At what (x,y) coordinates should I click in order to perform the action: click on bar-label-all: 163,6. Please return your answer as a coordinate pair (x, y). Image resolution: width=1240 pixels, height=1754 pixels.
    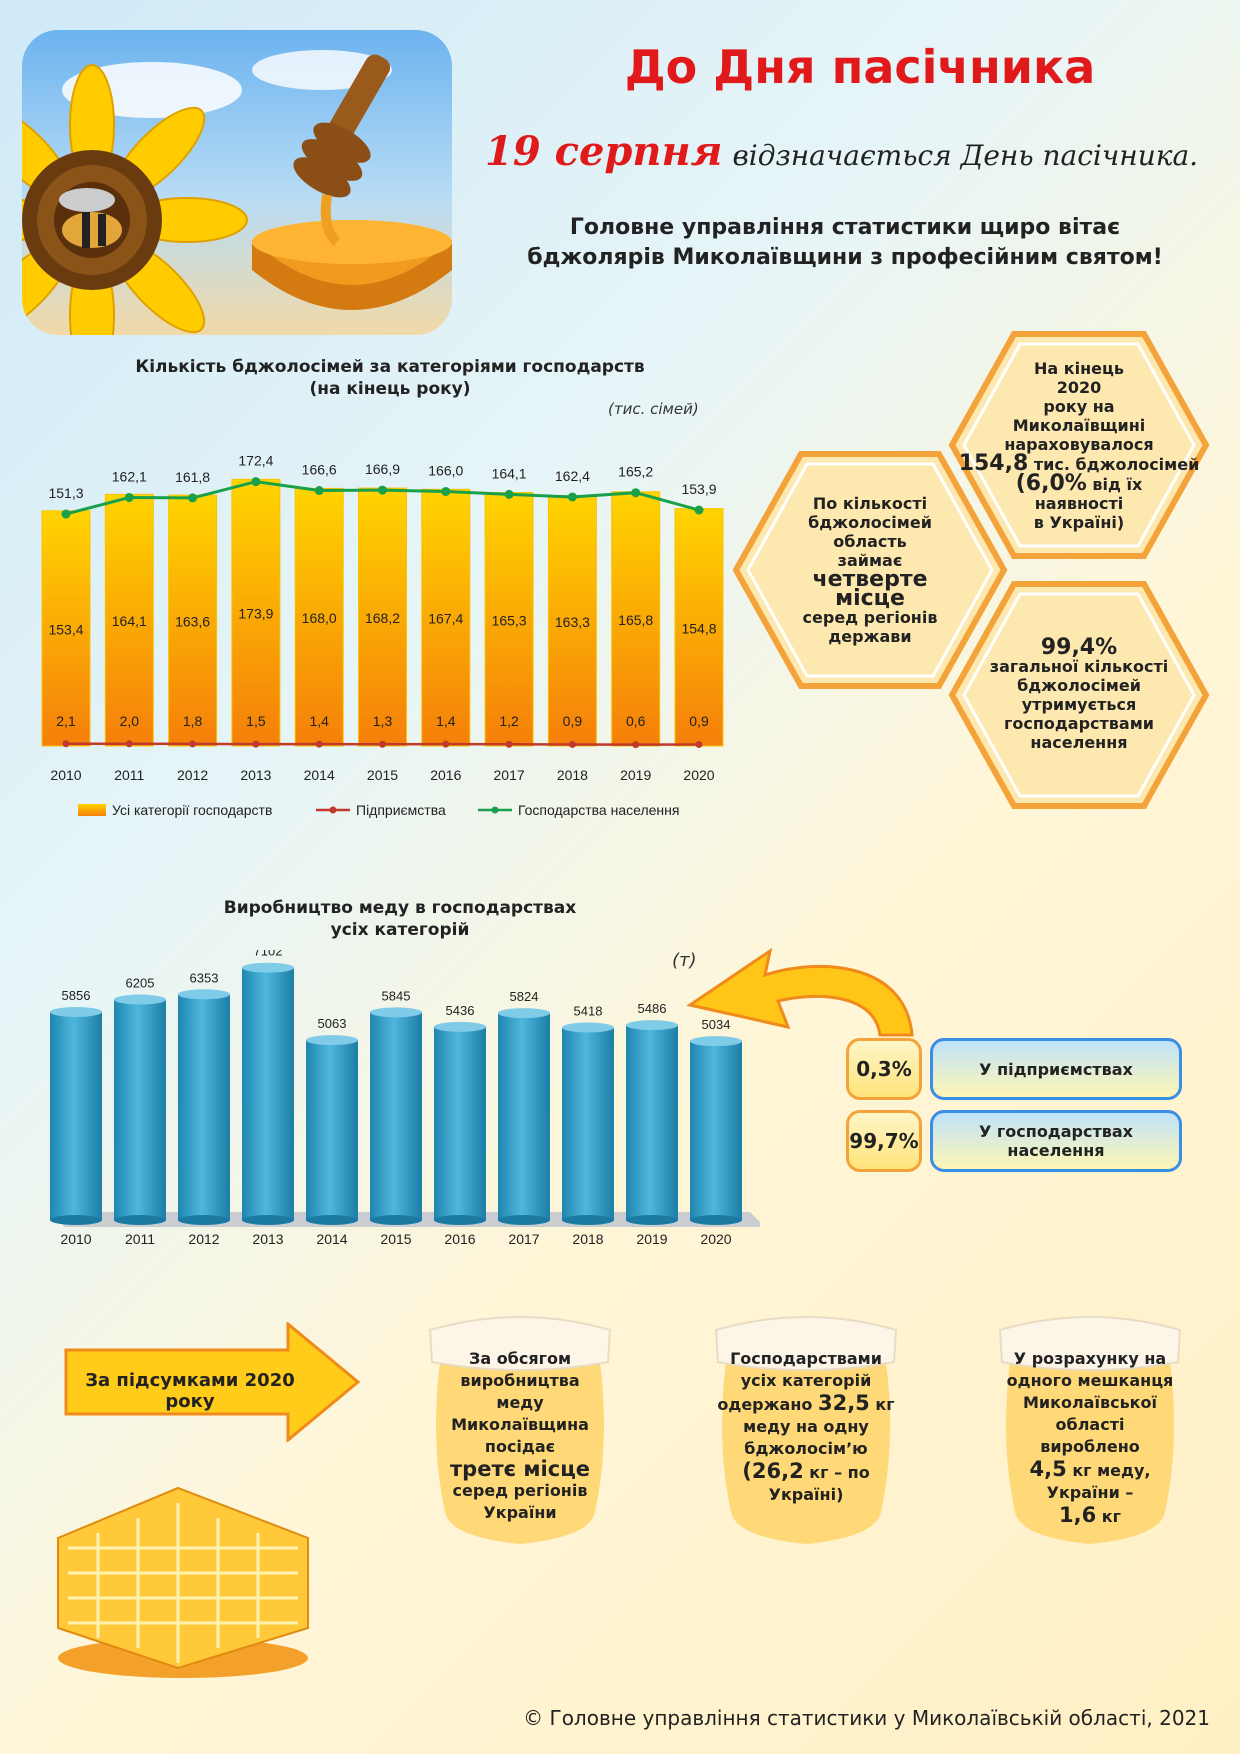
    Looking at the image, I should click on (192, 622).